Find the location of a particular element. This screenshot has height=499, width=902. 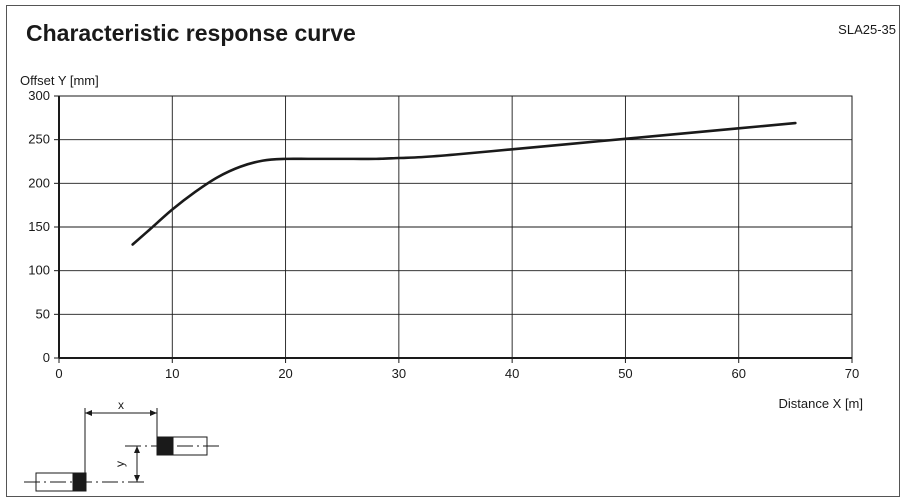

x-tick-label: 10 is located at coordinates (172, 373).